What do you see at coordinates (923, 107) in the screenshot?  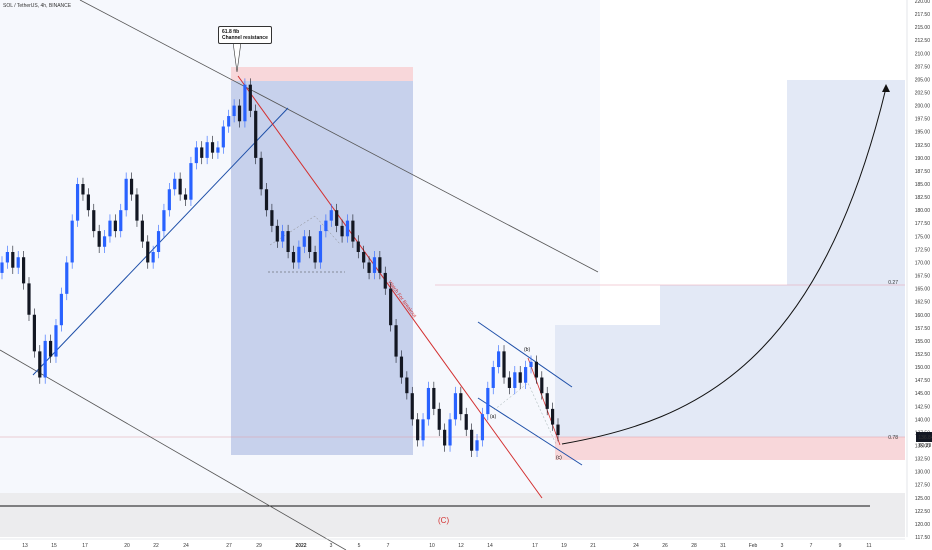 I see `price-tick-label: 200.00` at bounding box center [923, 107].